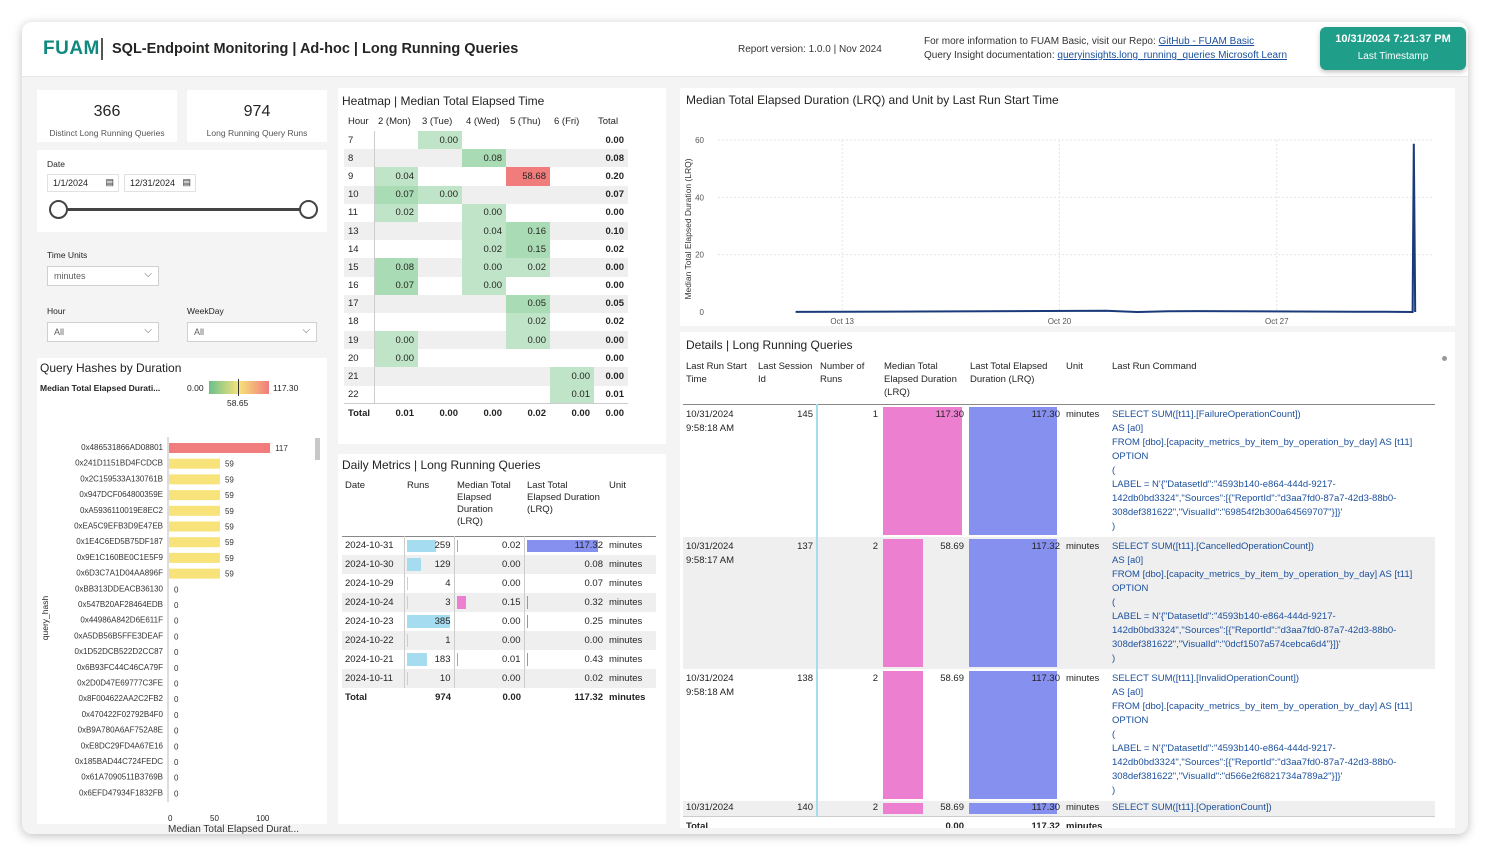  Describe the element at coordinates (499, 659) in the screenshot. I see `daily-row: 2024-10-21 183 0.01 0.43 minutes` at that location.